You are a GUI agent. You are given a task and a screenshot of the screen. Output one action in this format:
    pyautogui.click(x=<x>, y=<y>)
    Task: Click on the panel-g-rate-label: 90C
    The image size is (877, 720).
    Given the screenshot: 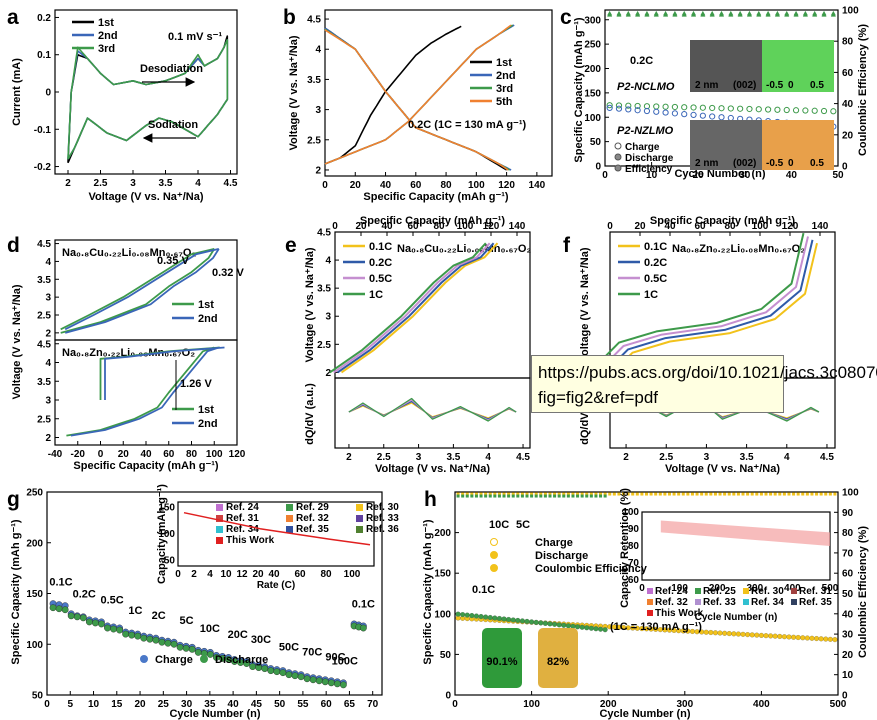 What is the action you would take?
    pyautogui.click(x=335, y=657)
    